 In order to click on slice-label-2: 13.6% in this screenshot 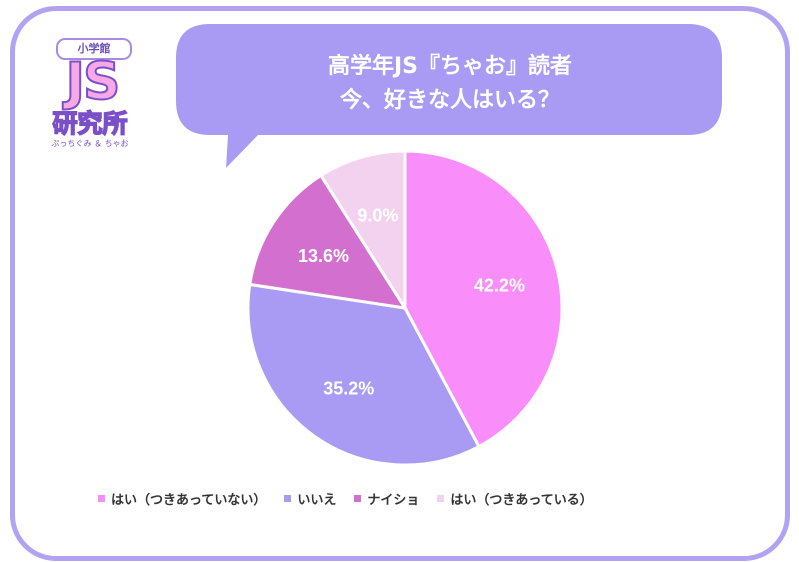, I will do `click(323, 256)`.